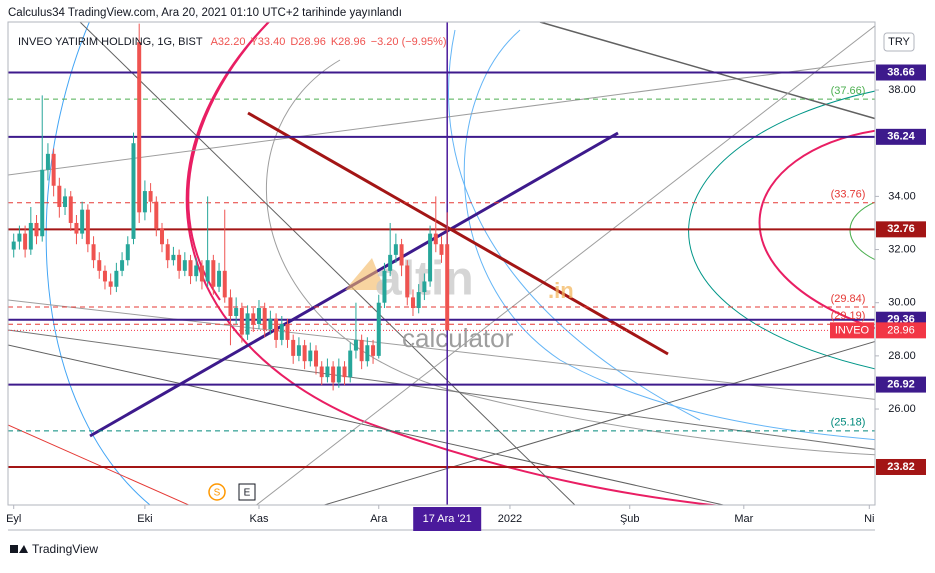 This screenshot has height=573, width=935. I want to click on level-label: (29.19), so click(848, 316).